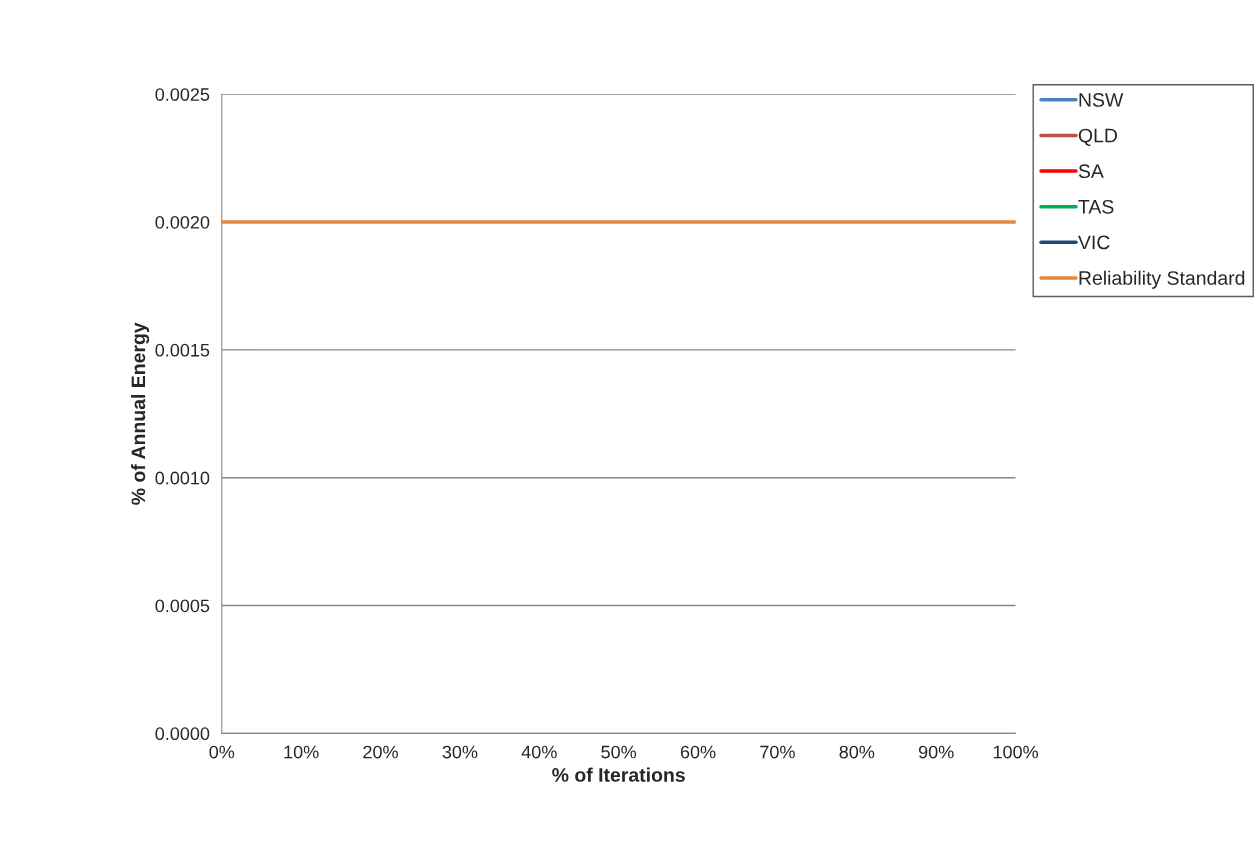 This screenshot has width=1260, height=841. I want to click on x-tick-label: 0%, so click(222, 752).